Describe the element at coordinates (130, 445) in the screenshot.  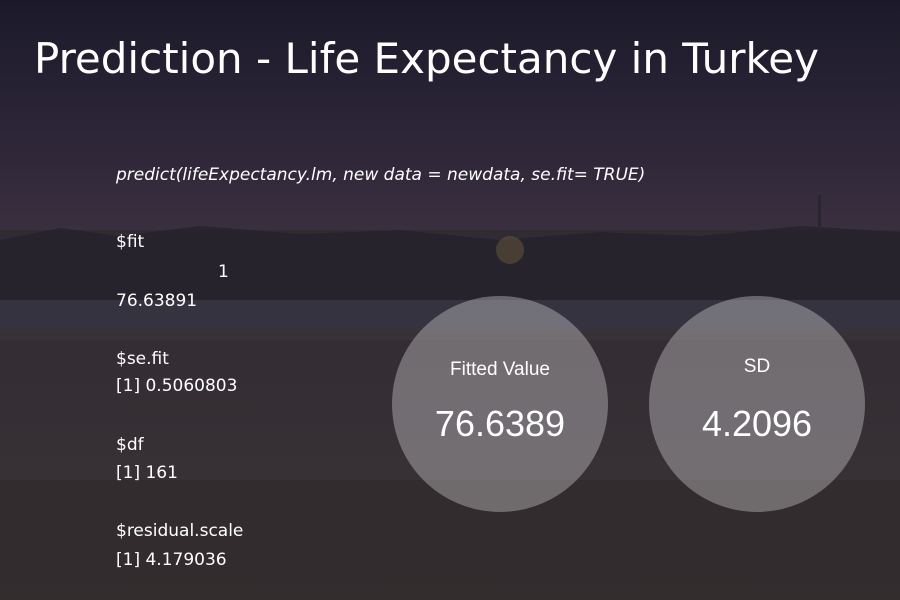
I see `df-label: $df` at that location.